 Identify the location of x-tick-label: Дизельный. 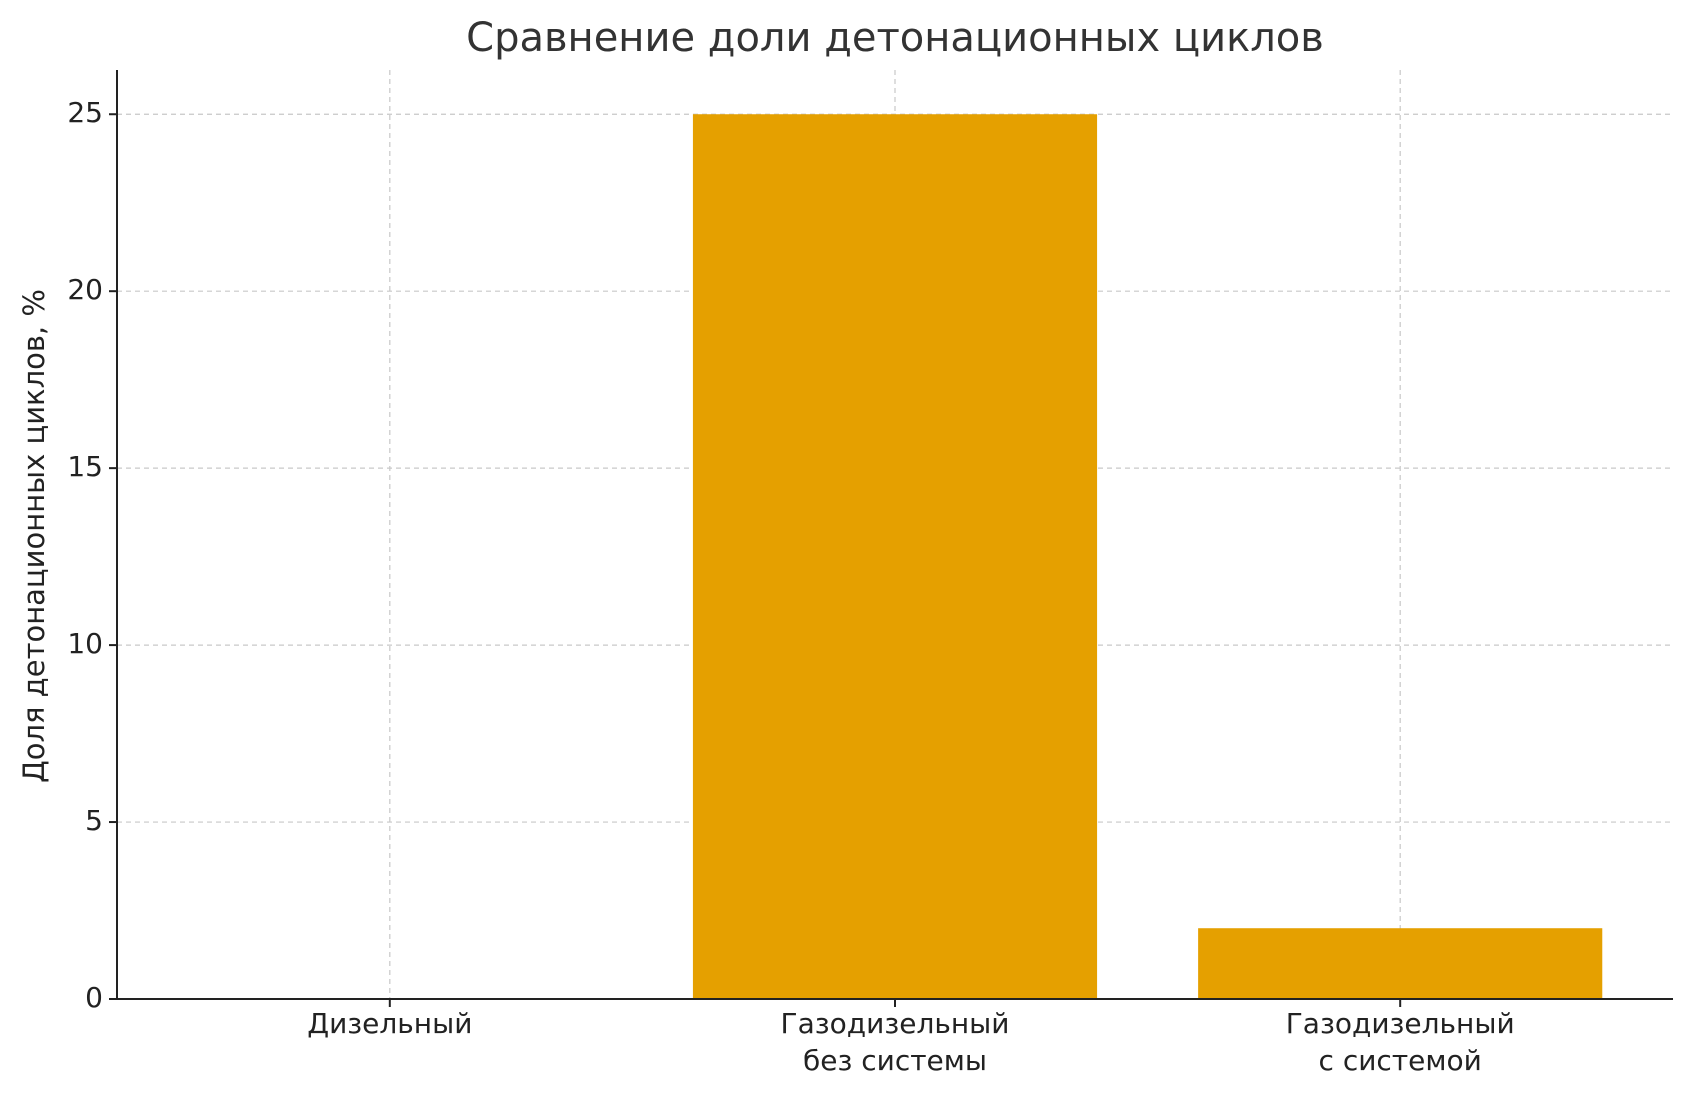
(389, 1023).